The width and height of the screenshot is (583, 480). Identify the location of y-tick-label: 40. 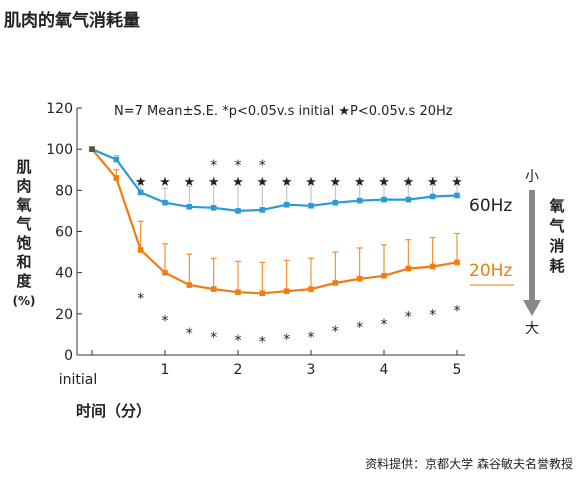
(64, 274).